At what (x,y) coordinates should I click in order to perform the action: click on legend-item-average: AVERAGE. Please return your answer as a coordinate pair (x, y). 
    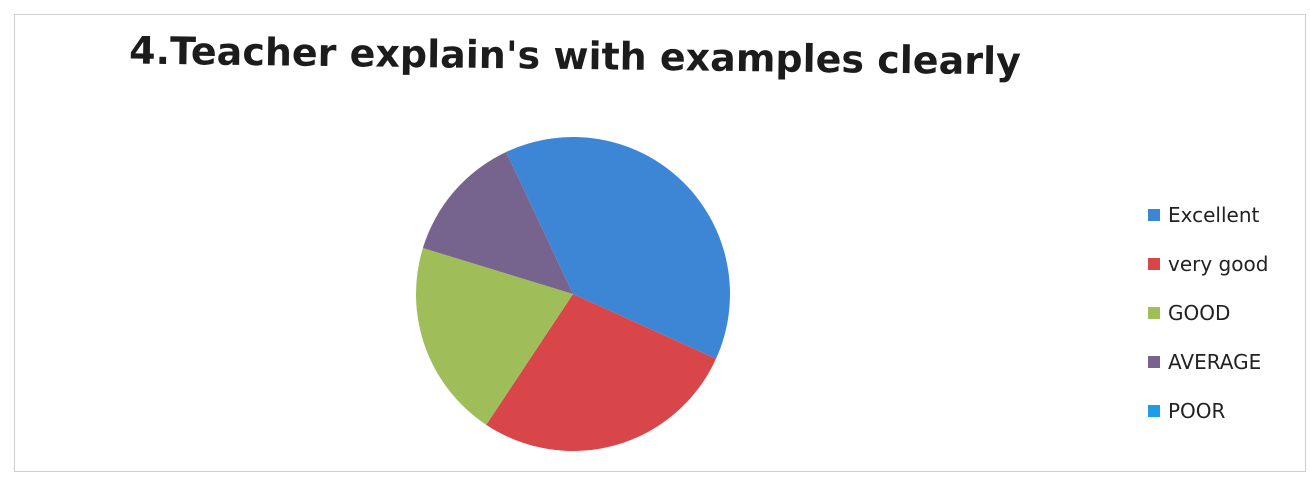
    Looking at the image, I should click on (1208, 361).